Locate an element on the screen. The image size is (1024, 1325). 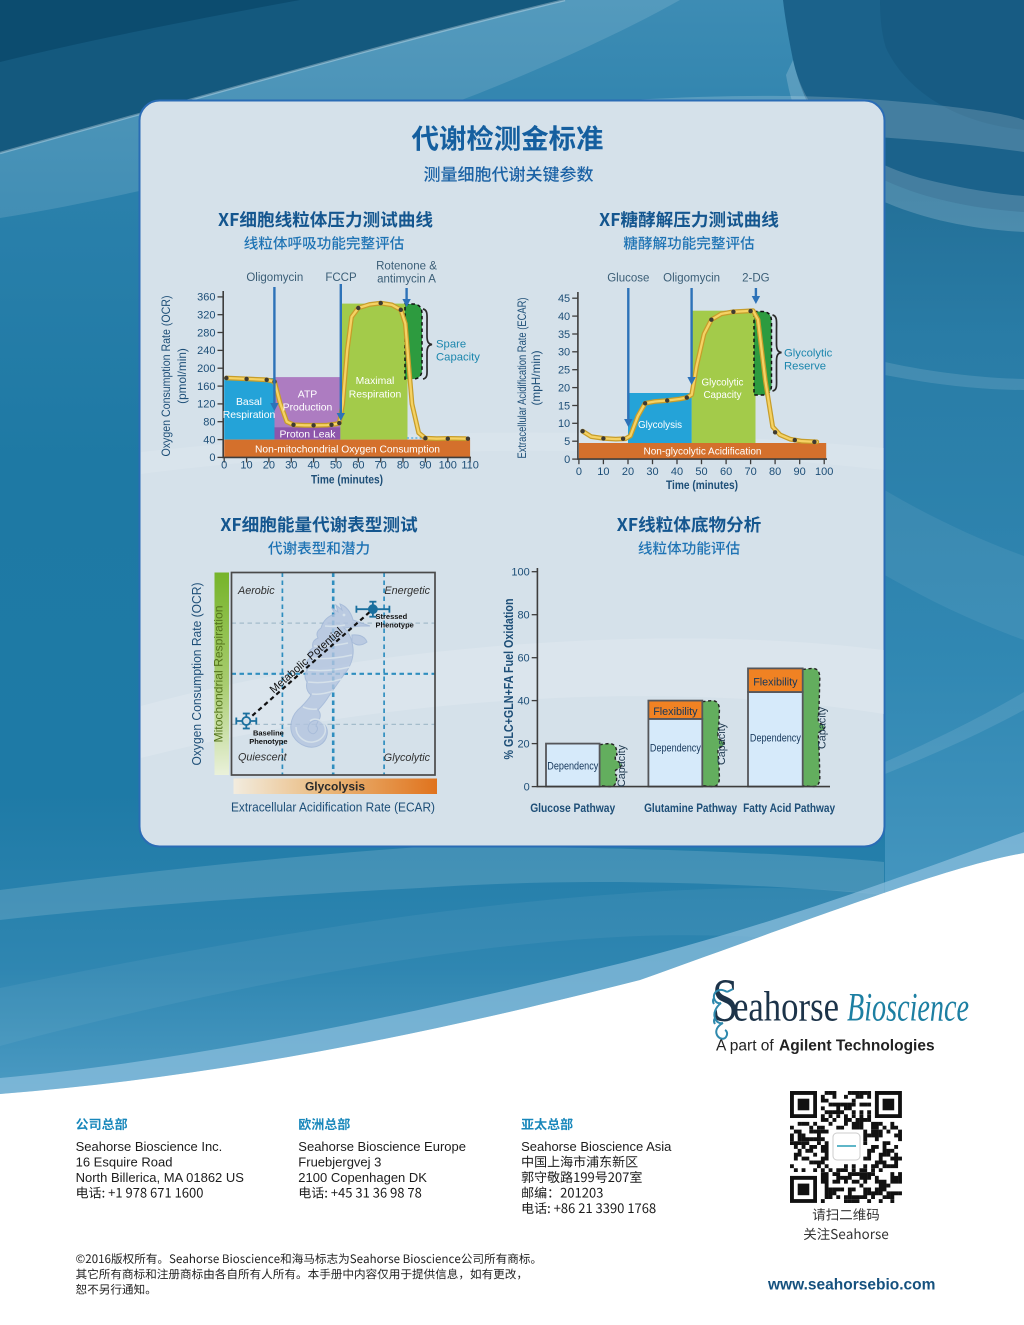
svg-text: Fruebjergvej 3 is located at coordinates (339, 1162).